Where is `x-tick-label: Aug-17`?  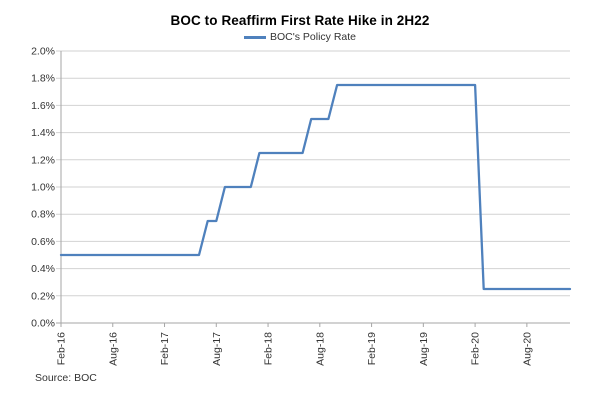
x-tick-label: Aug-17 is located at coordinates (217, 349).